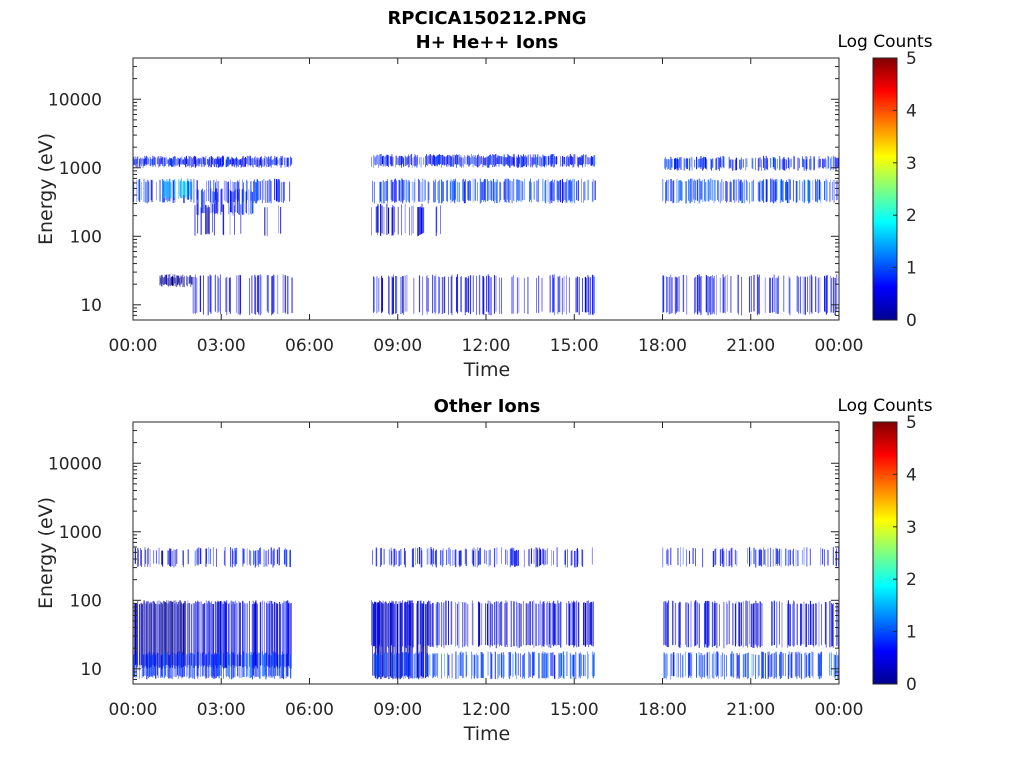 This screenshot has width=1024, height=768. I want to click on x-tick-label: 21:00, so click(750, 710).